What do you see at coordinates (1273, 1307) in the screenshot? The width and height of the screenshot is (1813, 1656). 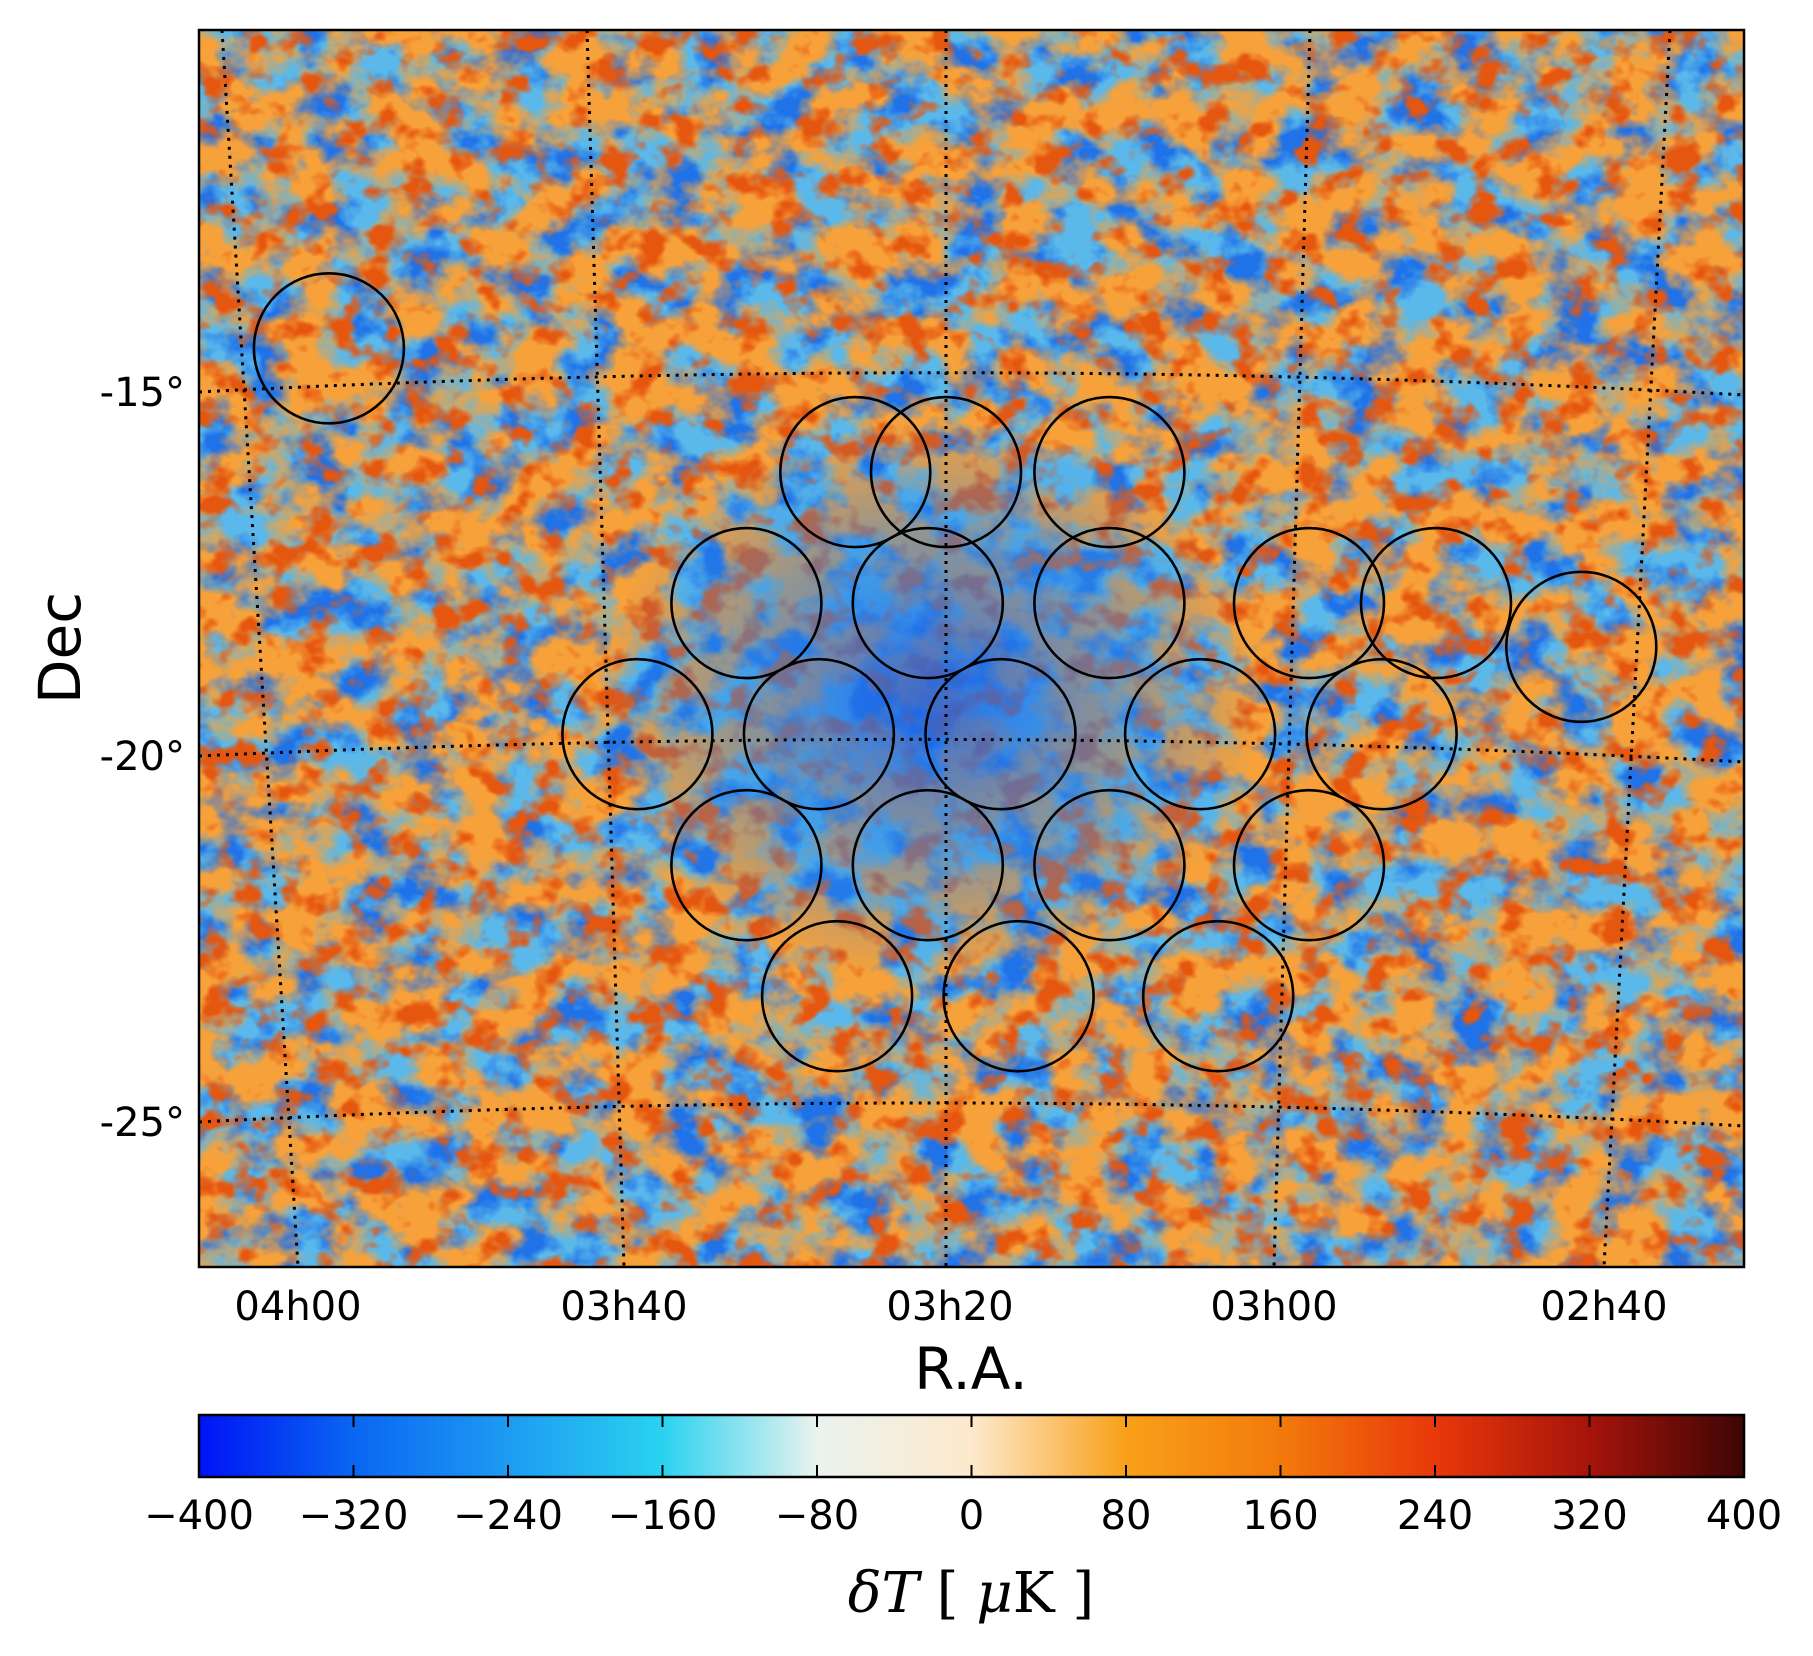 I see `x-tick-label: 03h00` at bounding box center [1273, 1307].